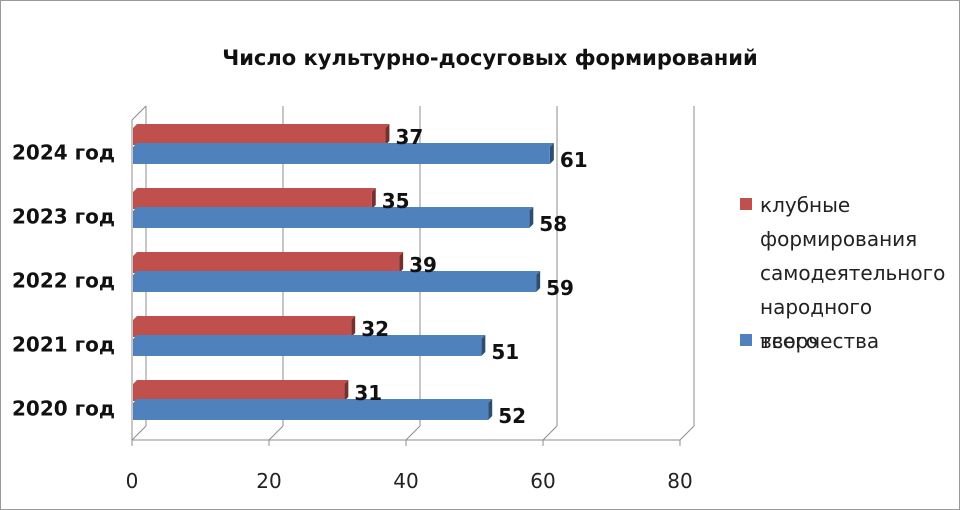  Describe the element at coordinates (490, 58) in the screenshot. I see `chart-title: Число культурно-досуговых формирований` at that location.